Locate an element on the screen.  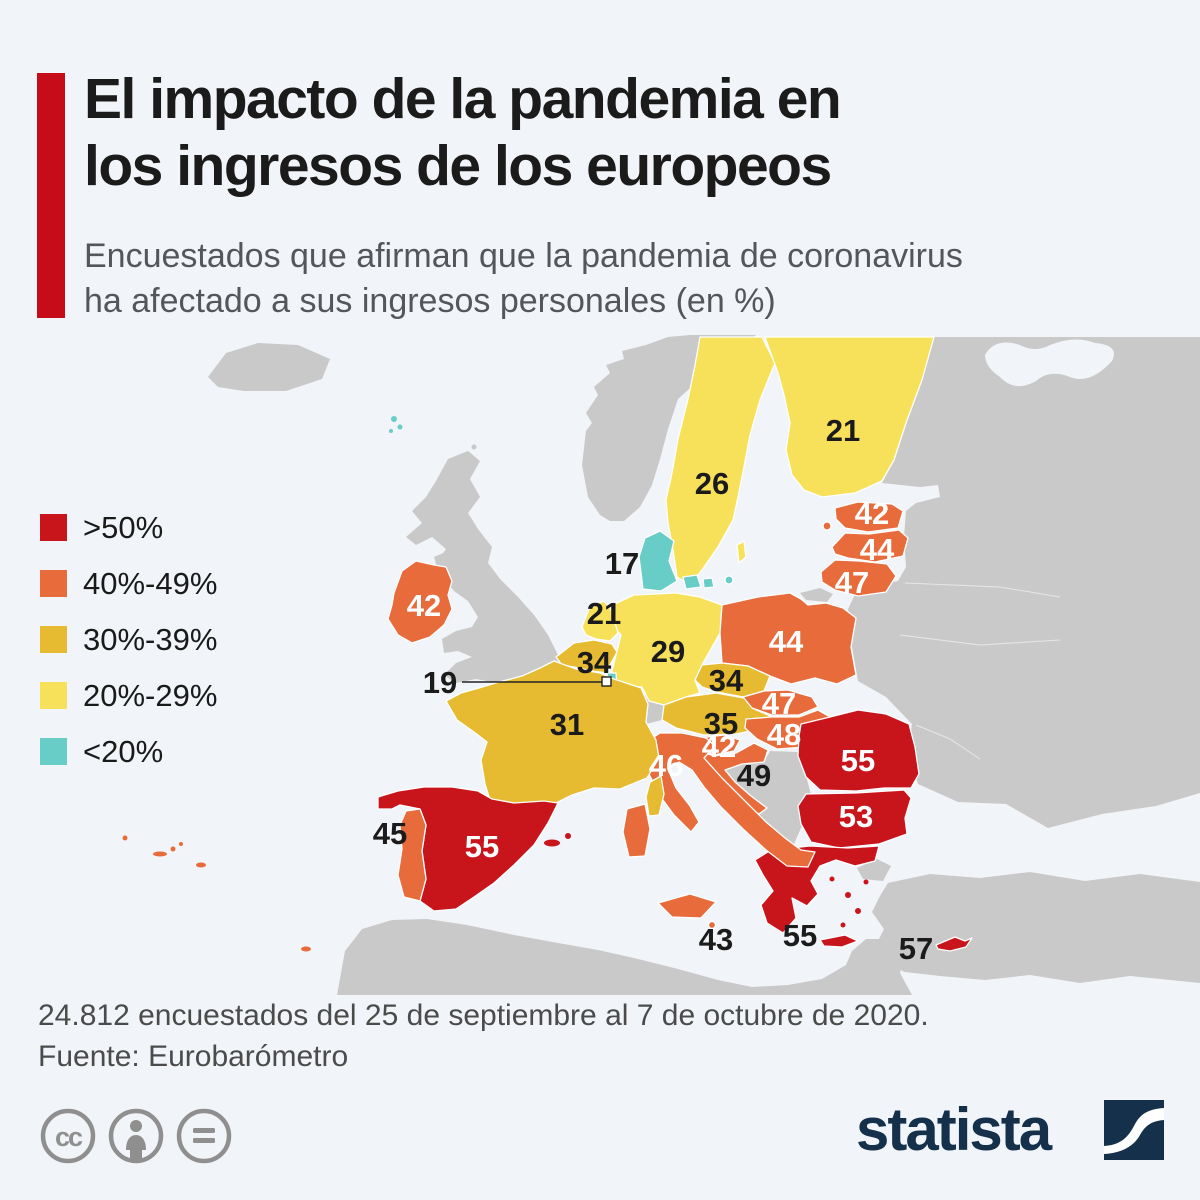
svg-text: cc is located at coordinates (69, 1137).